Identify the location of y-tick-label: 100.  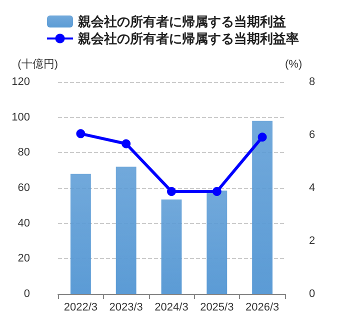
(21, 117).